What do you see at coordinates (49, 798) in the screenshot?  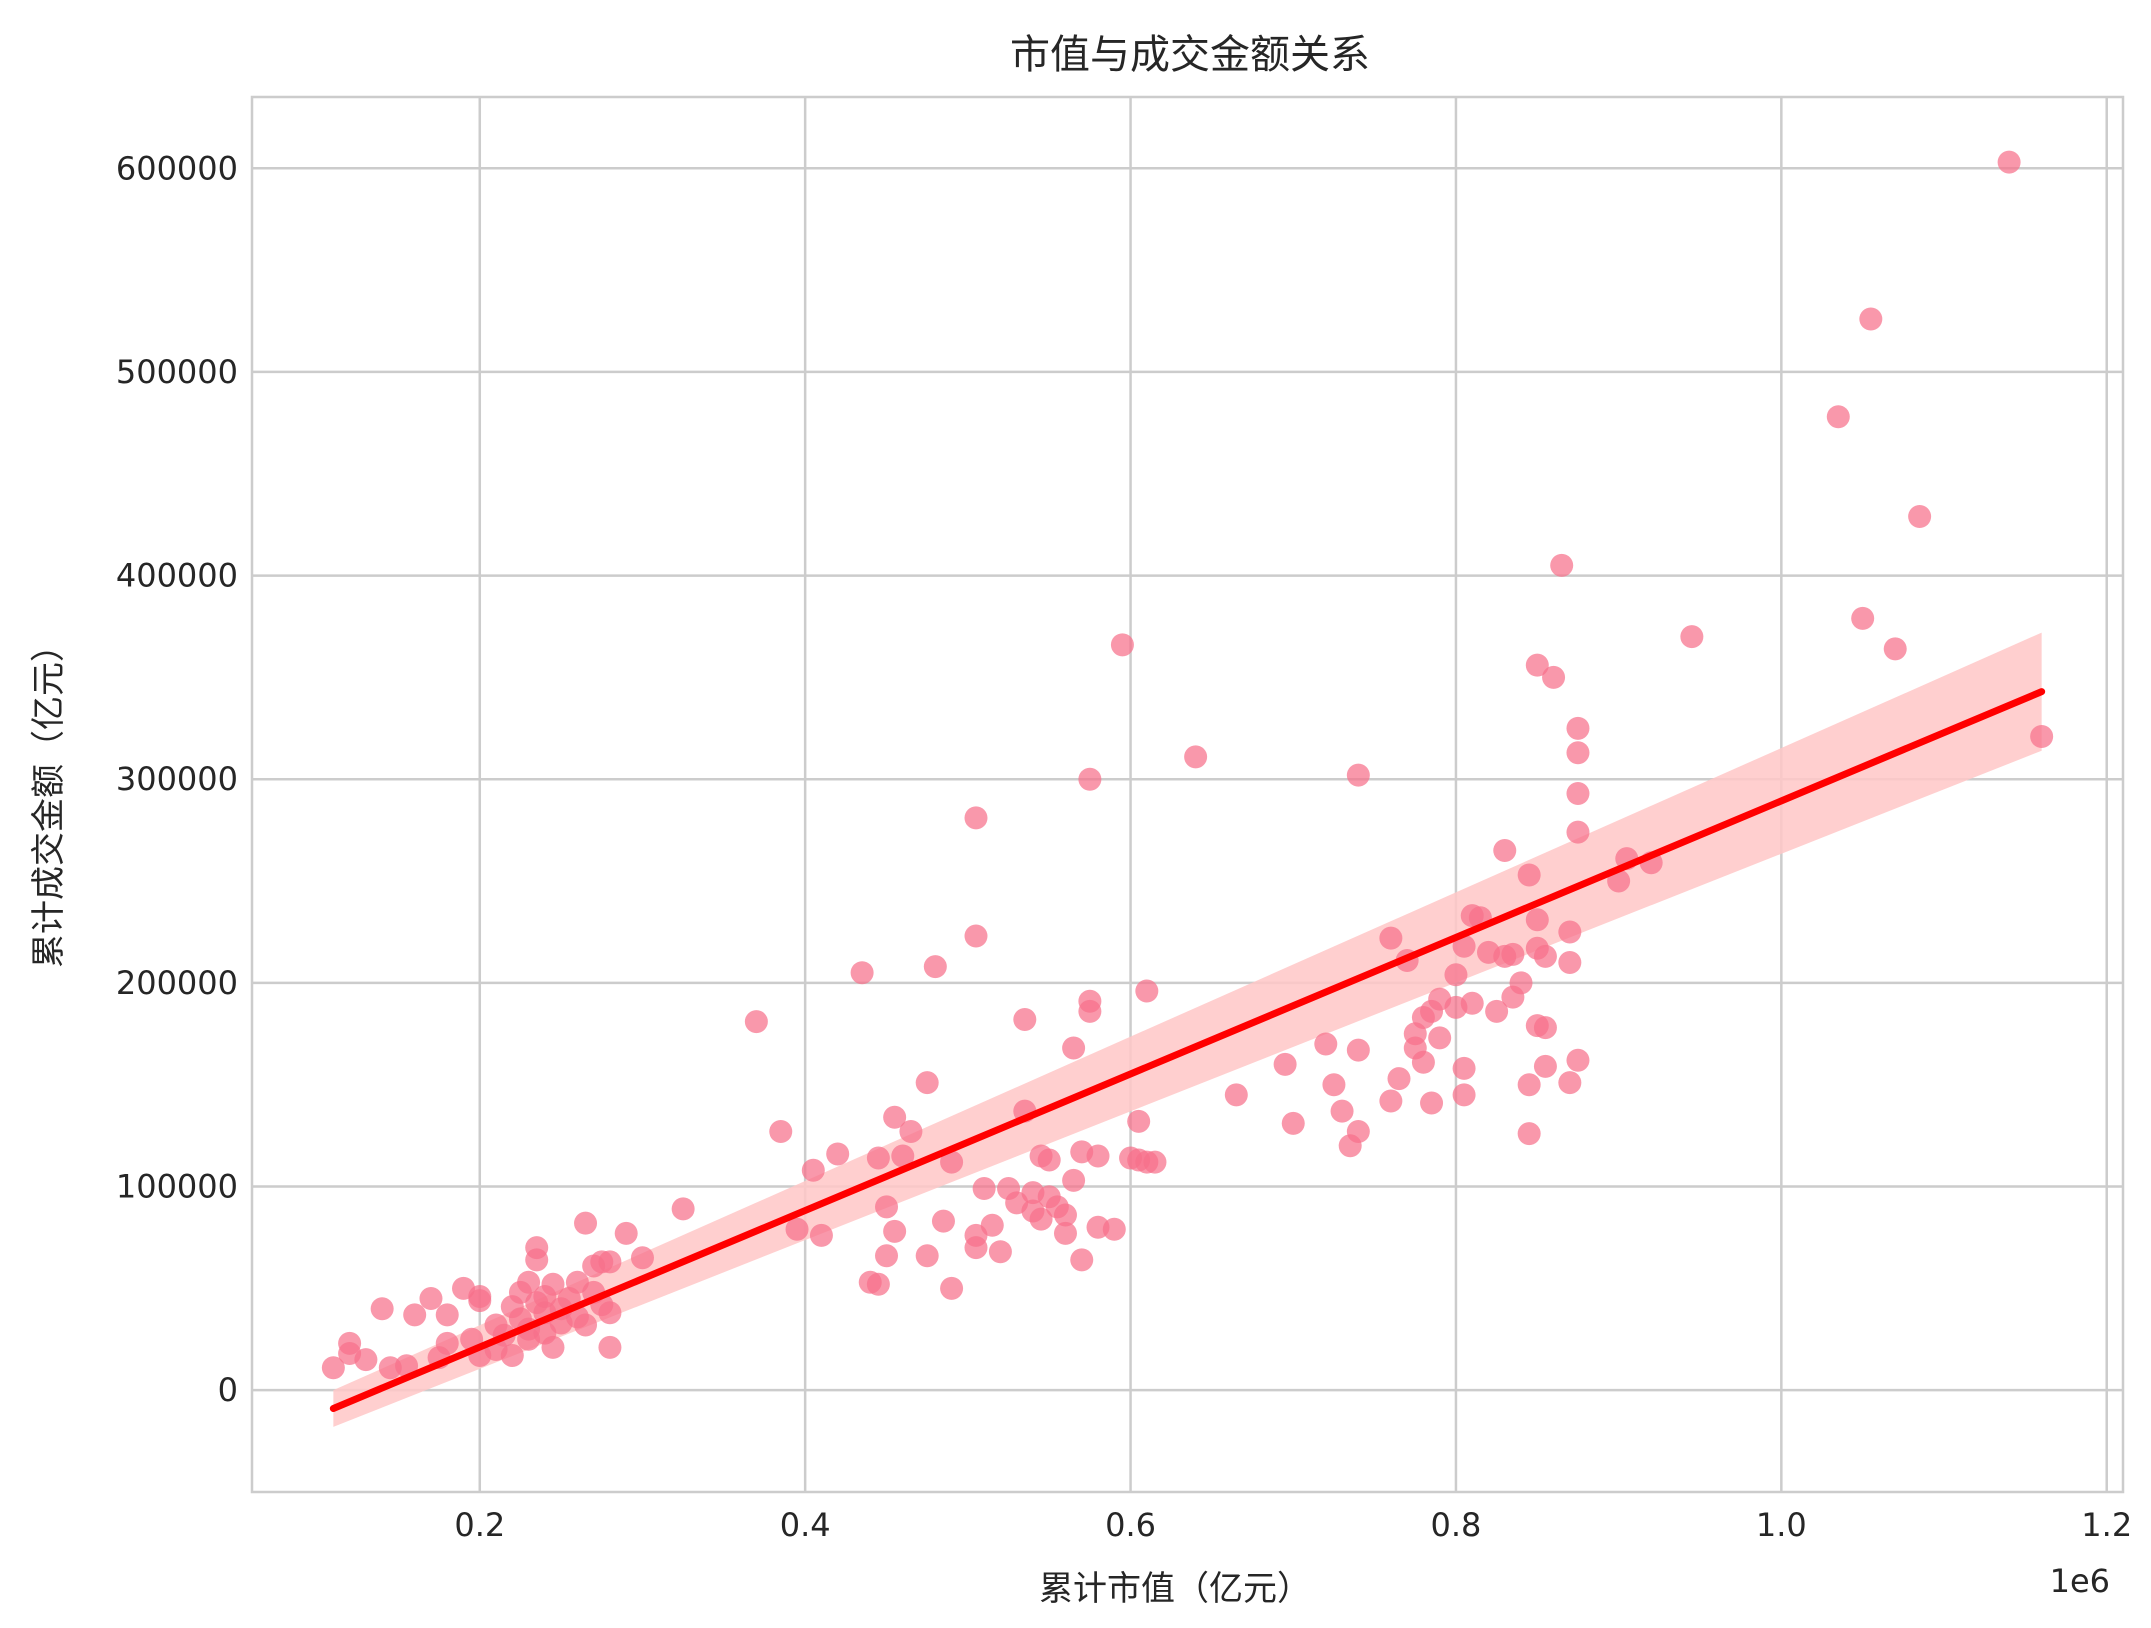 I see `y-axis-label: 累计成交金额（亿元）` at bounding box center [49, 798].